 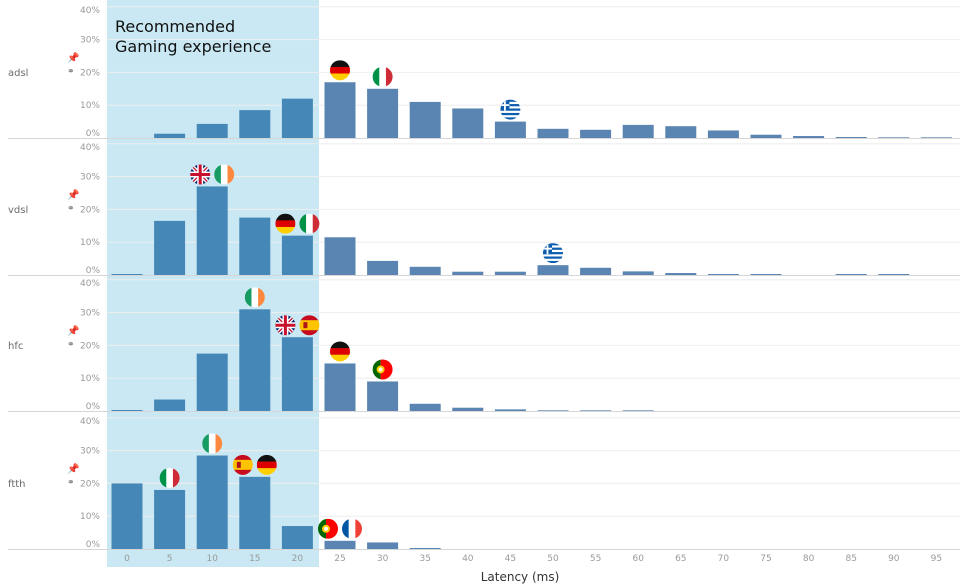 I want to click on x-tick-label: 80, so click(x=809, y=559).